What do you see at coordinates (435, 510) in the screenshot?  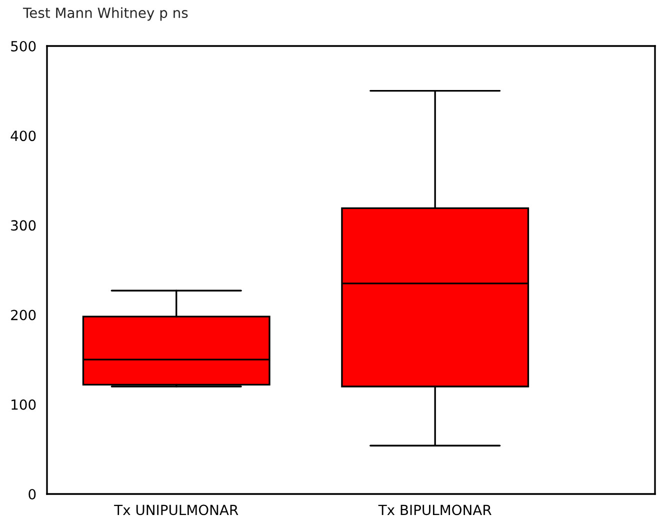 I see `x-tick-label: Tx BIPULMONAR` at bounding box center [435, 510].